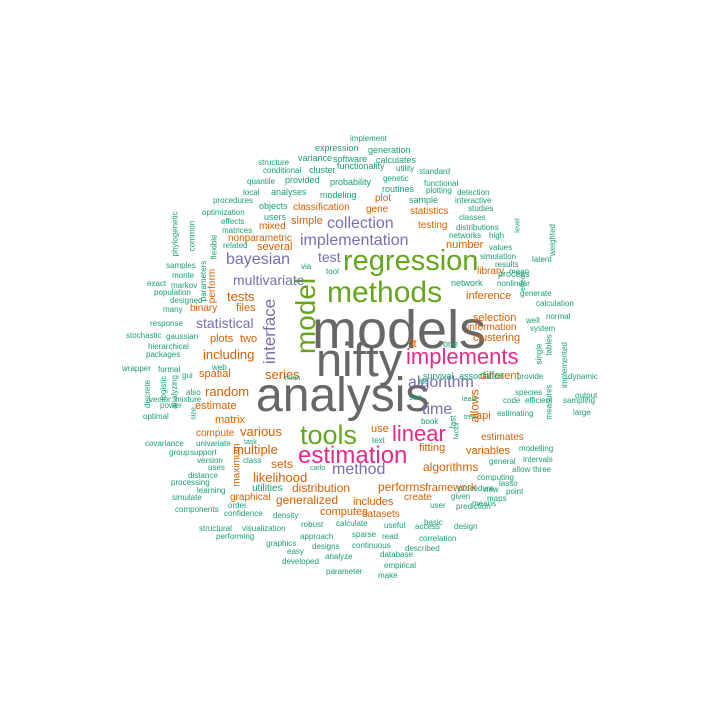  What do you see at coordinates (482, 376) in the screenshot?
I see `word-association: association` at bounding box center [482, 376].